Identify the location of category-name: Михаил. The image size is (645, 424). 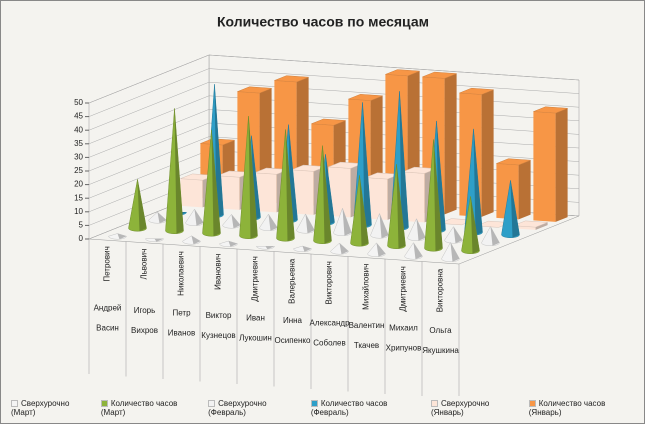
(403, 327).